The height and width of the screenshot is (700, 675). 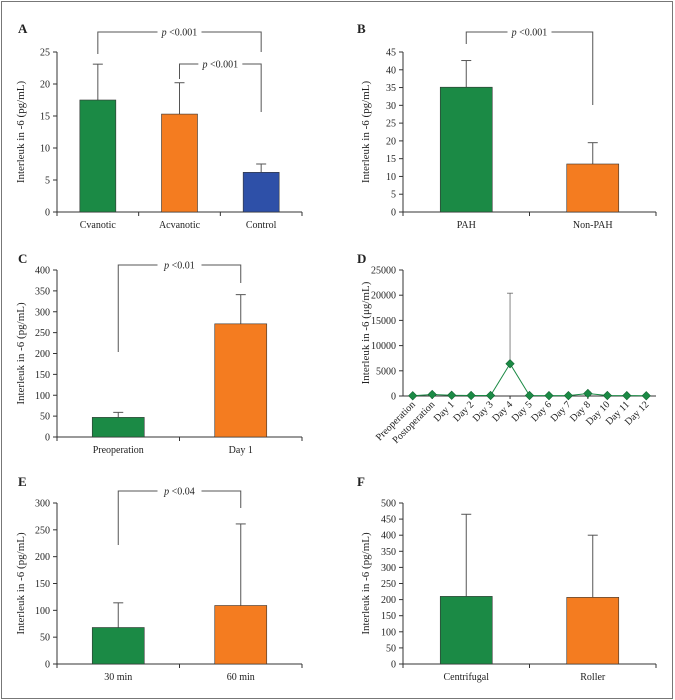 What do you see at coordinates (593, 225) in the screenshot?
I see `x-tick-label: Non-PAH` at bounding box center [593, 225].